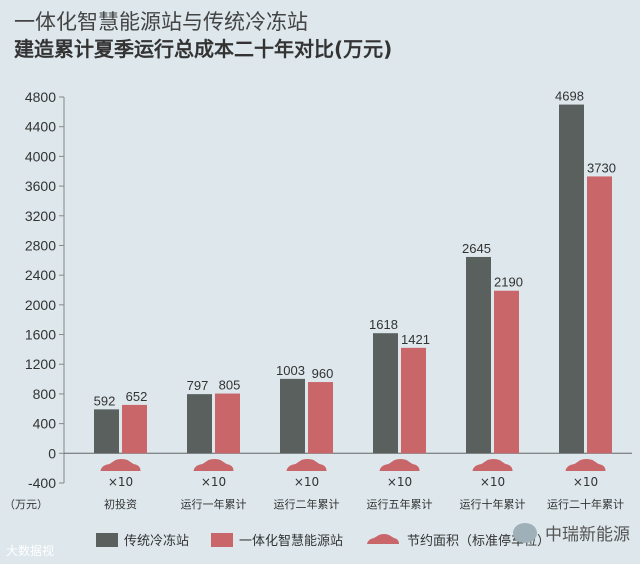 The height and width of the screenshot is (564, 640). What do you see at coordinates (476, 248) in the screenshot?
I see `data-label: 2645` at bounding box center [476, 248].